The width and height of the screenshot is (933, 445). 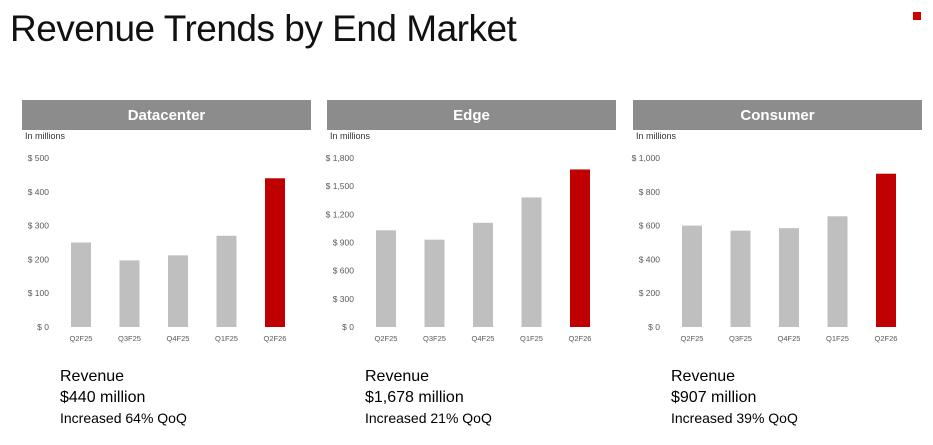 I want to click on panel-title: Datacenter, so click(x=166, y=115).